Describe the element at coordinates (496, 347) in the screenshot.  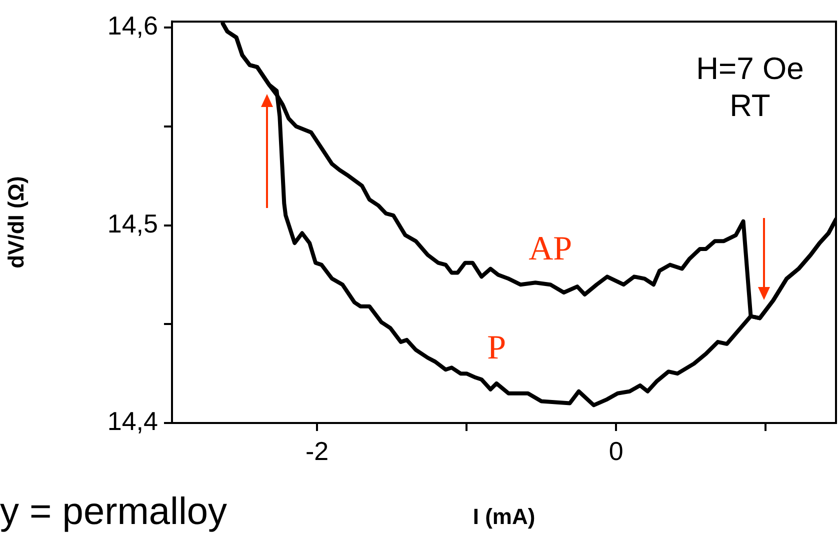
I see `series-label: P` at that location.